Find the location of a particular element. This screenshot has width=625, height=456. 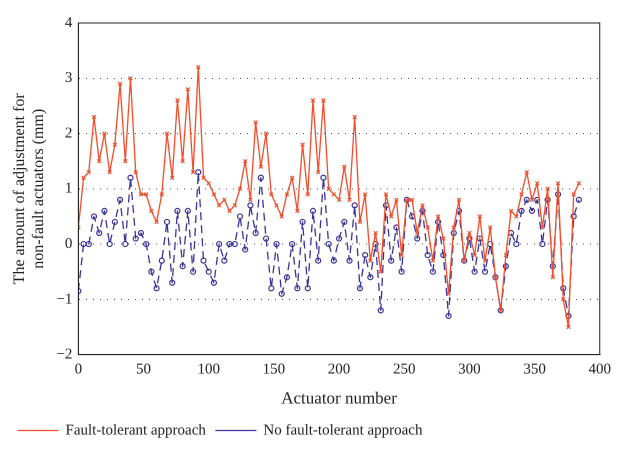

x-tick-label: 350 is located at coordinates (534, 370).